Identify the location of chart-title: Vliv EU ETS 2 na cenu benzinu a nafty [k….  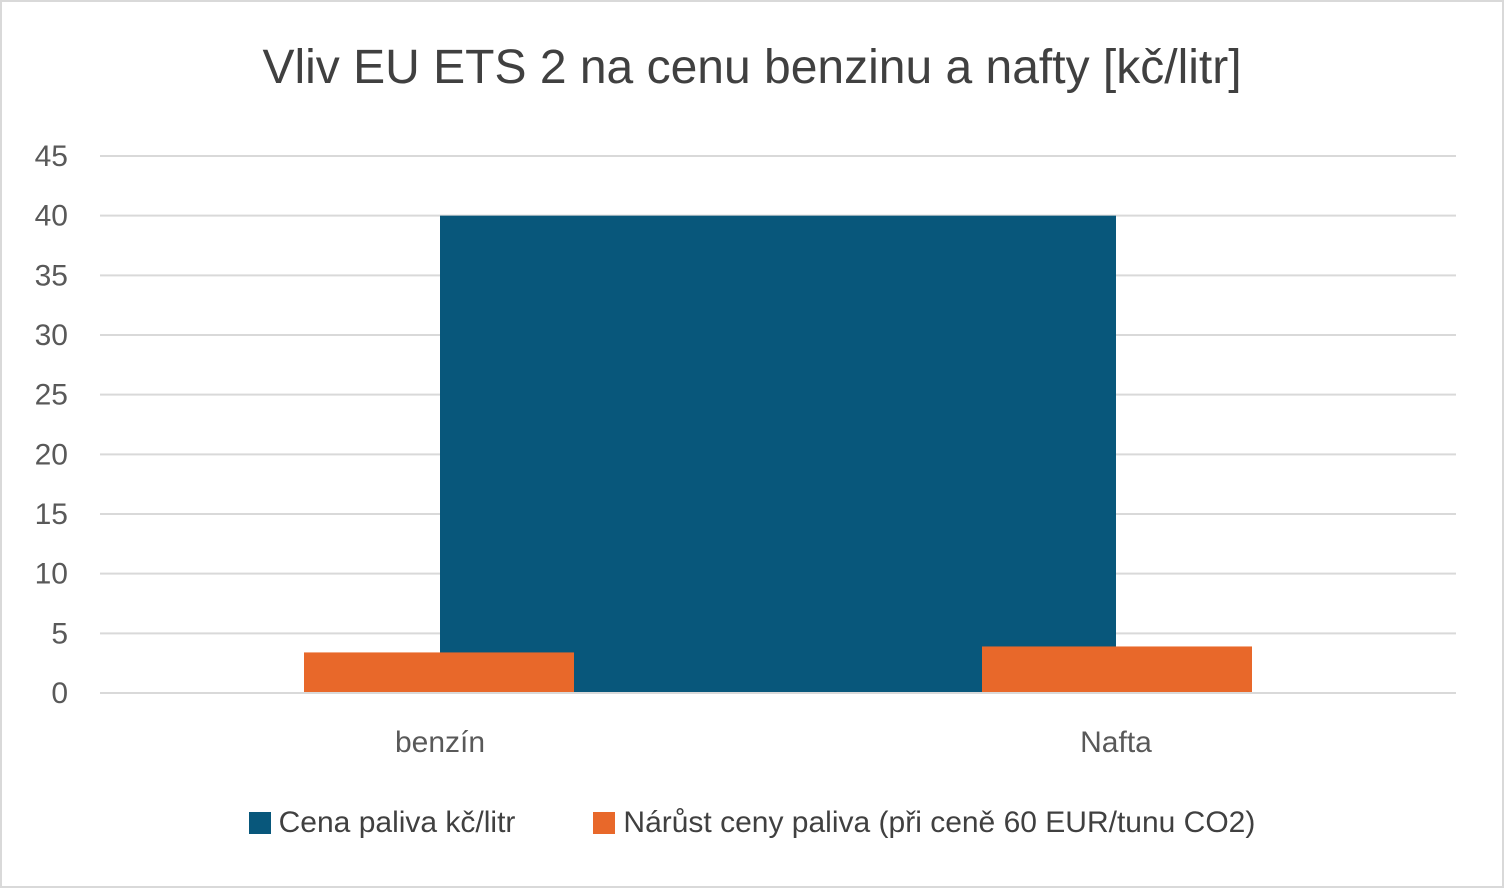
(752, 67).